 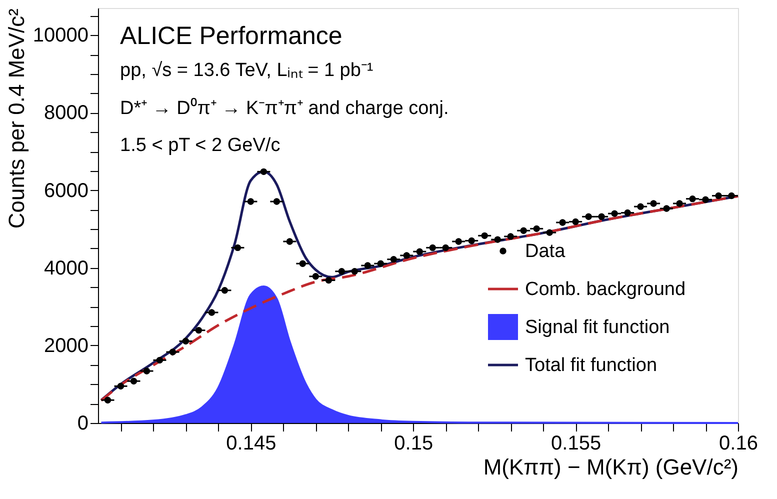 I want to click on x-tick-label: 0.16, so click(x=738, y=443).